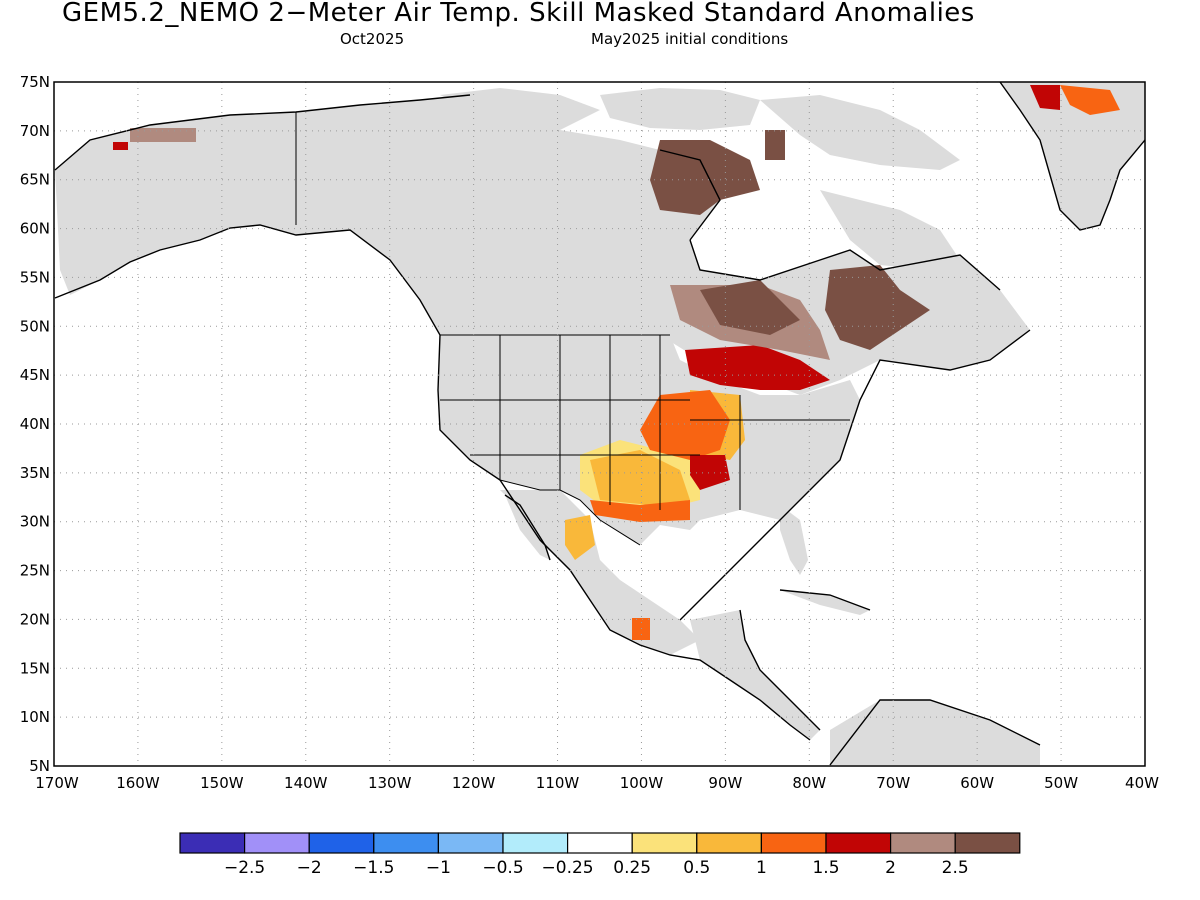 This screenshot has width=1200, height=900. I want to click on colorbar-label: 0.5, so click(696, 868).